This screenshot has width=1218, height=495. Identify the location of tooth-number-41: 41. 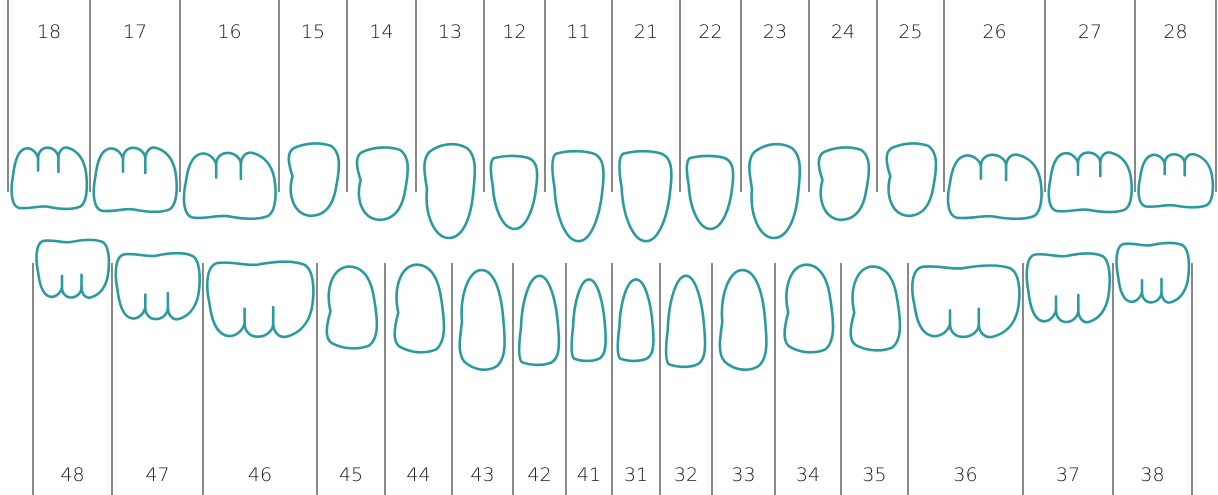
(589, 475).